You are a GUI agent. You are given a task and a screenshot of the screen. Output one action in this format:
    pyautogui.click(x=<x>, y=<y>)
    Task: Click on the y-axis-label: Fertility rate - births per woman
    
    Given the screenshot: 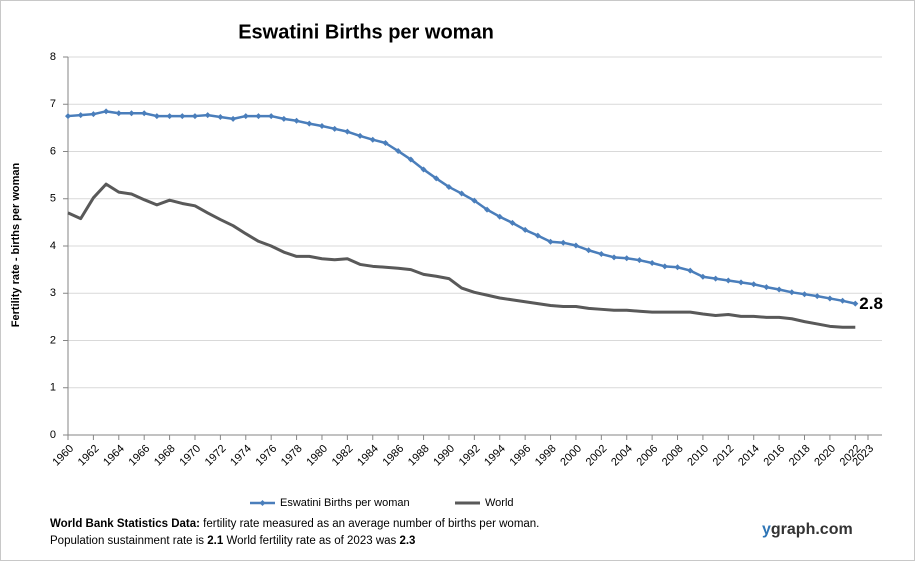 What is the action you would take?
    pyautogui.click(x=16, y=245)
    